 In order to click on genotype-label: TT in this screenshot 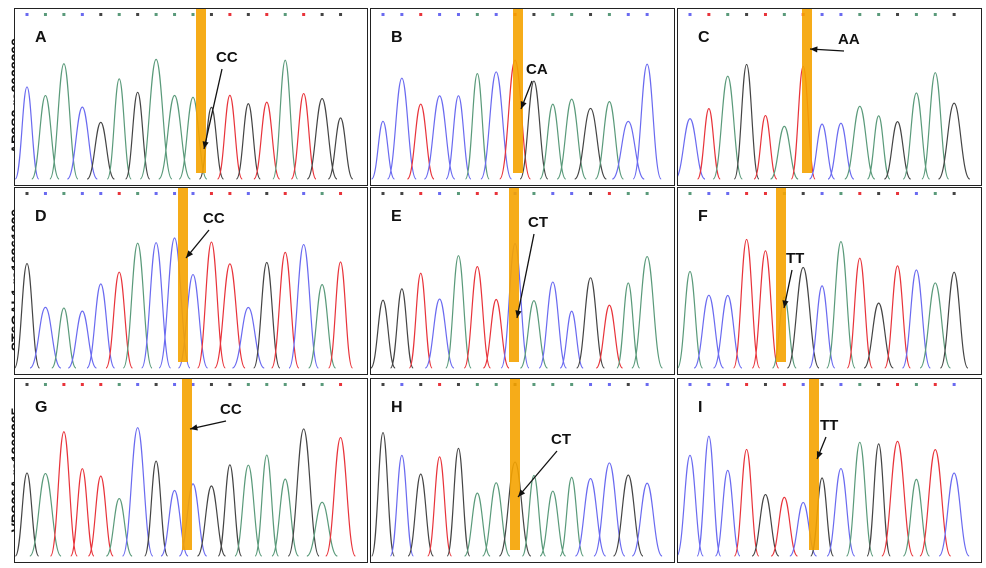, I will do `click(829, 425)`.